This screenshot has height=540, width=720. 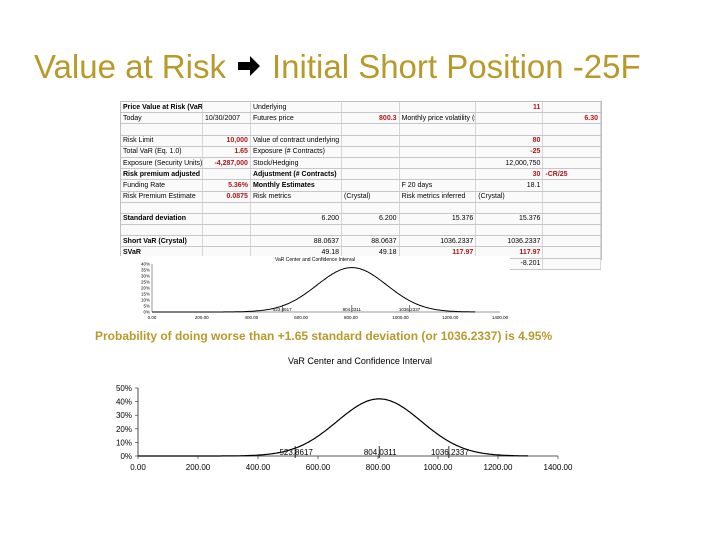 What do you see at coordinates (296, 108) in the screenshot?
I see `sheet-cell: Underlying` at bounding box center [296, 108].